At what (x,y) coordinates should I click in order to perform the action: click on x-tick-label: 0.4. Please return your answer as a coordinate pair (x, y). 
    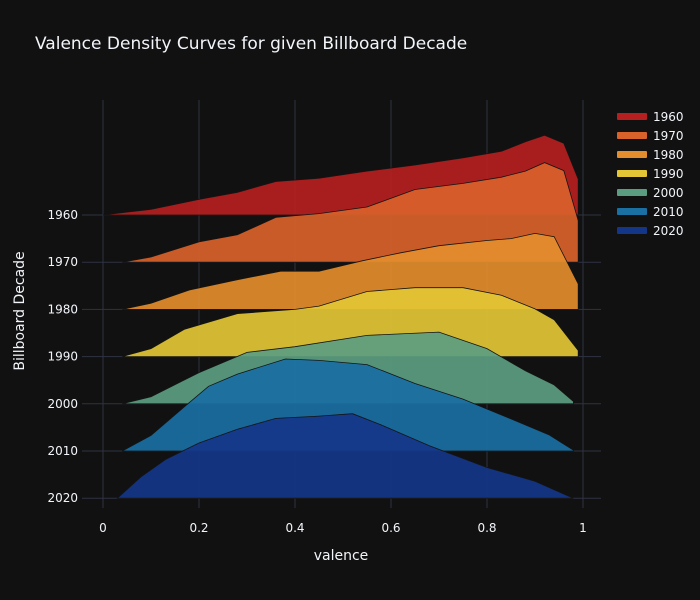
    Looking at the image, I should click on (294, 528).